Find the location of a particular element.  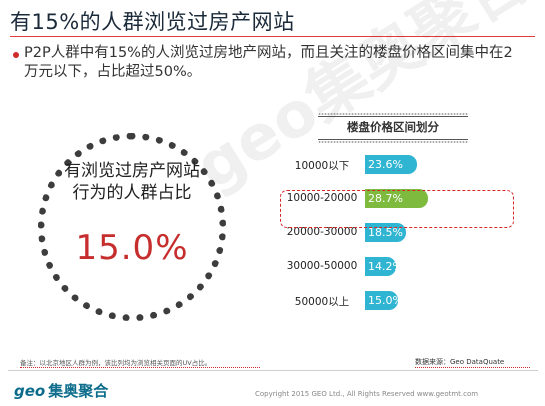

category-label: 50000以上 is located at coordinates (322, 302).